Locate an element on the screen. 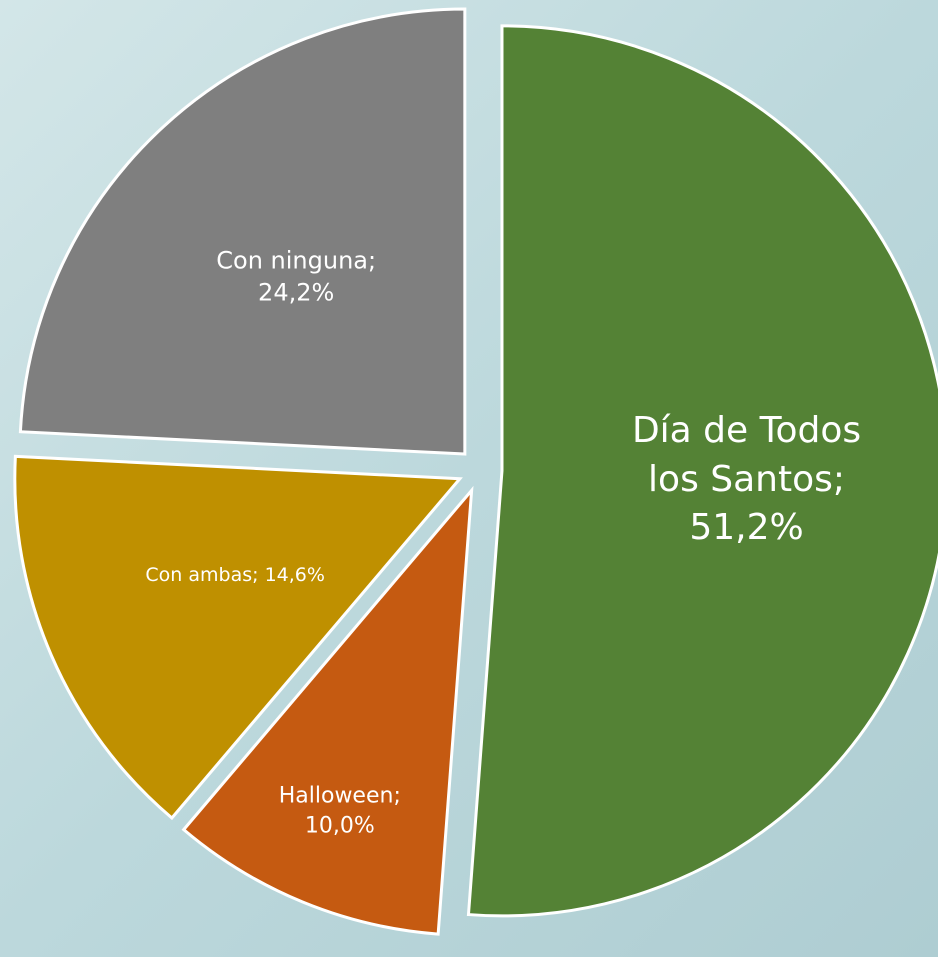 Image resolution: width=938 pixels, height=957 pixels. slice-value: 51,2% is located at coordinates (746, 528).